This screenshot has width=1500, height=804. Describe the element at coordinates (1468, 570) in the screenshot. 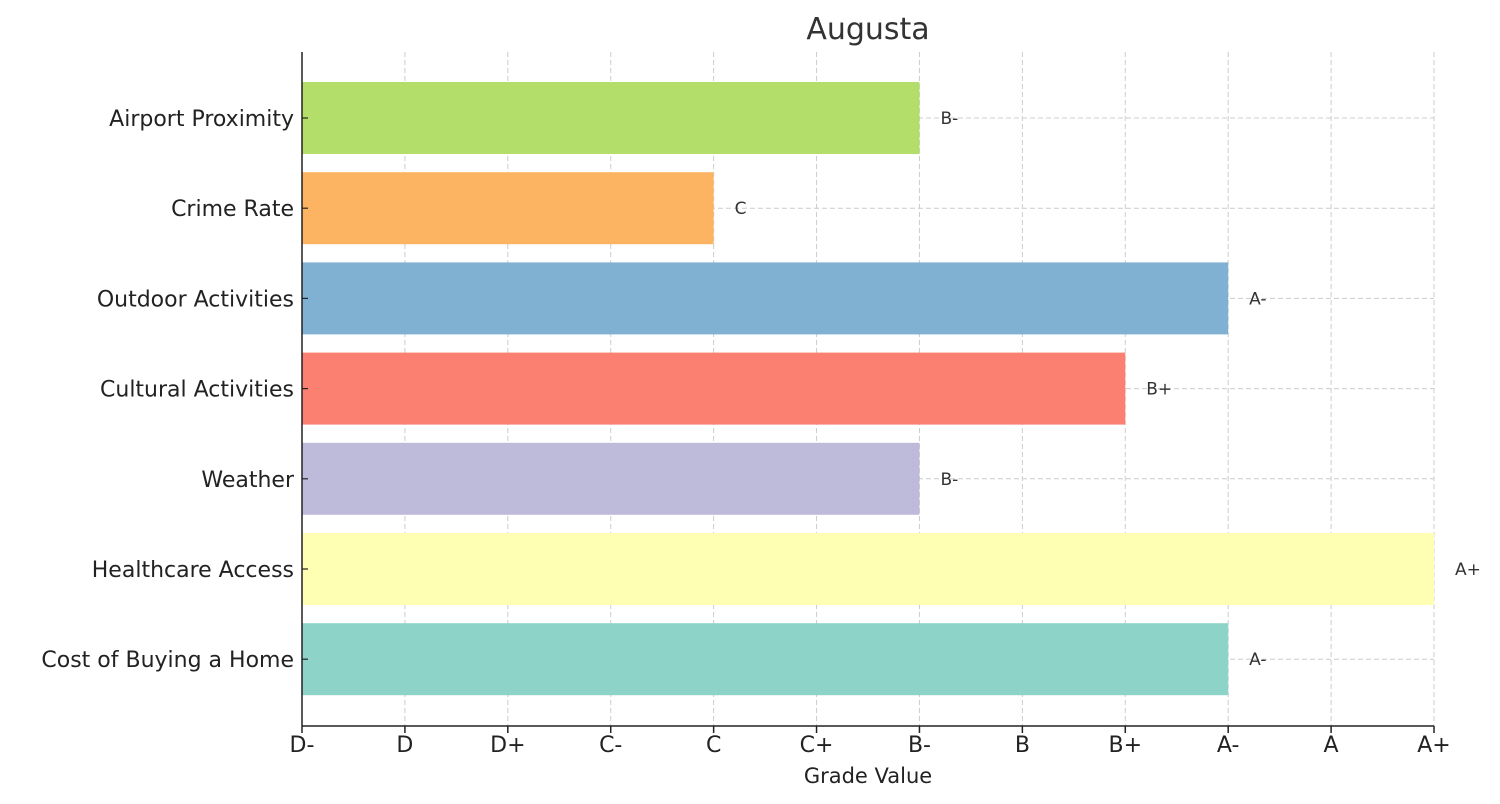

I see `bar-value-label: A+` at that location.